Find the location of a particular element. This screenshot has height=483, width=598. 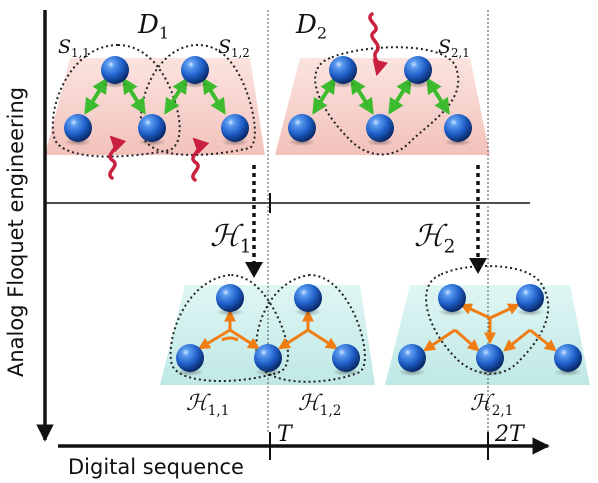

label-H1: ℋ1 is located at coordinates (231, 238).